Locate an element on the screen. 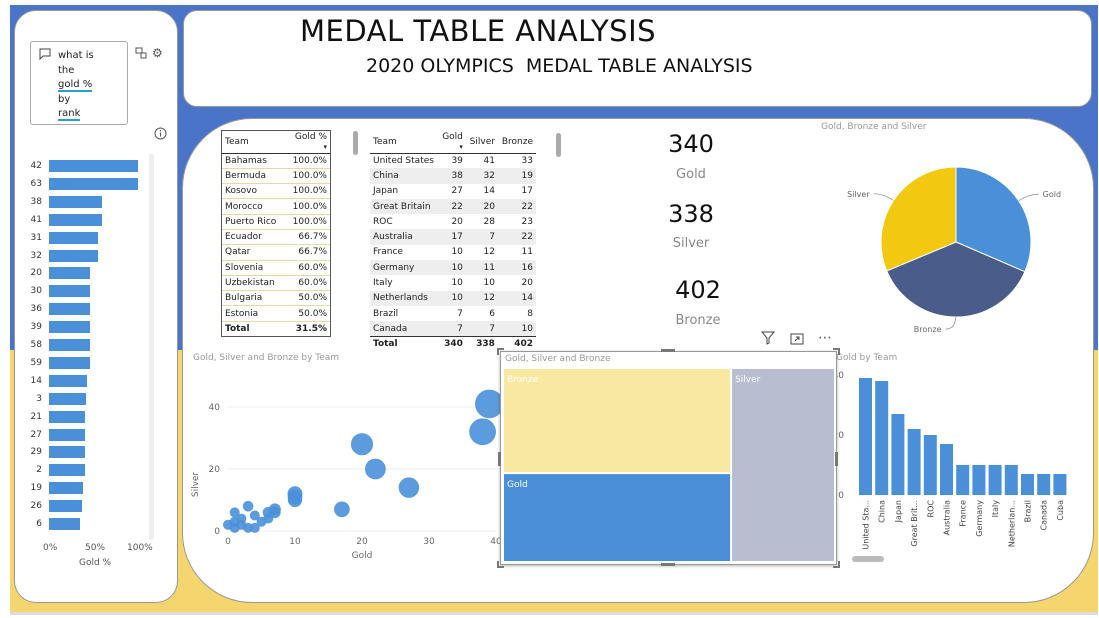  treemap-tile-bronze is located at coordinates (617, 421).